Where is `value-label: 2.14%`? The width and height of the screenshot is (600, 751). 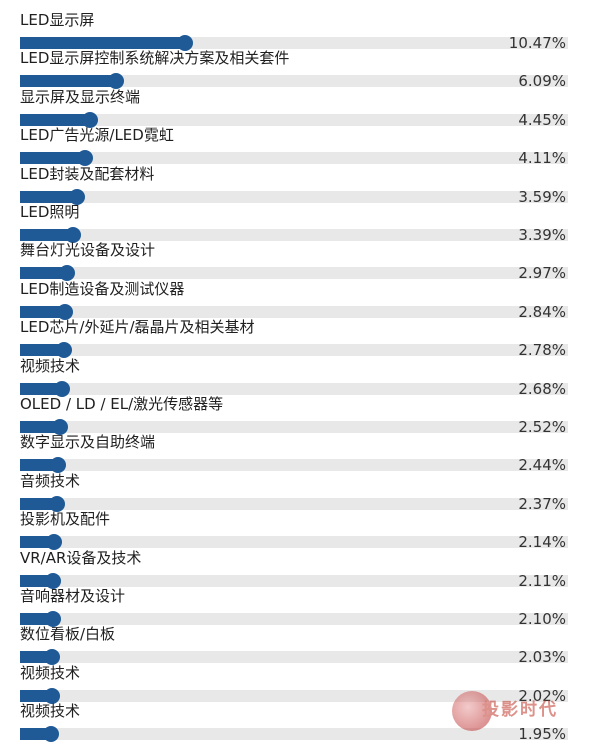
value-label: 2.14% is located at coordinates (542, 542).